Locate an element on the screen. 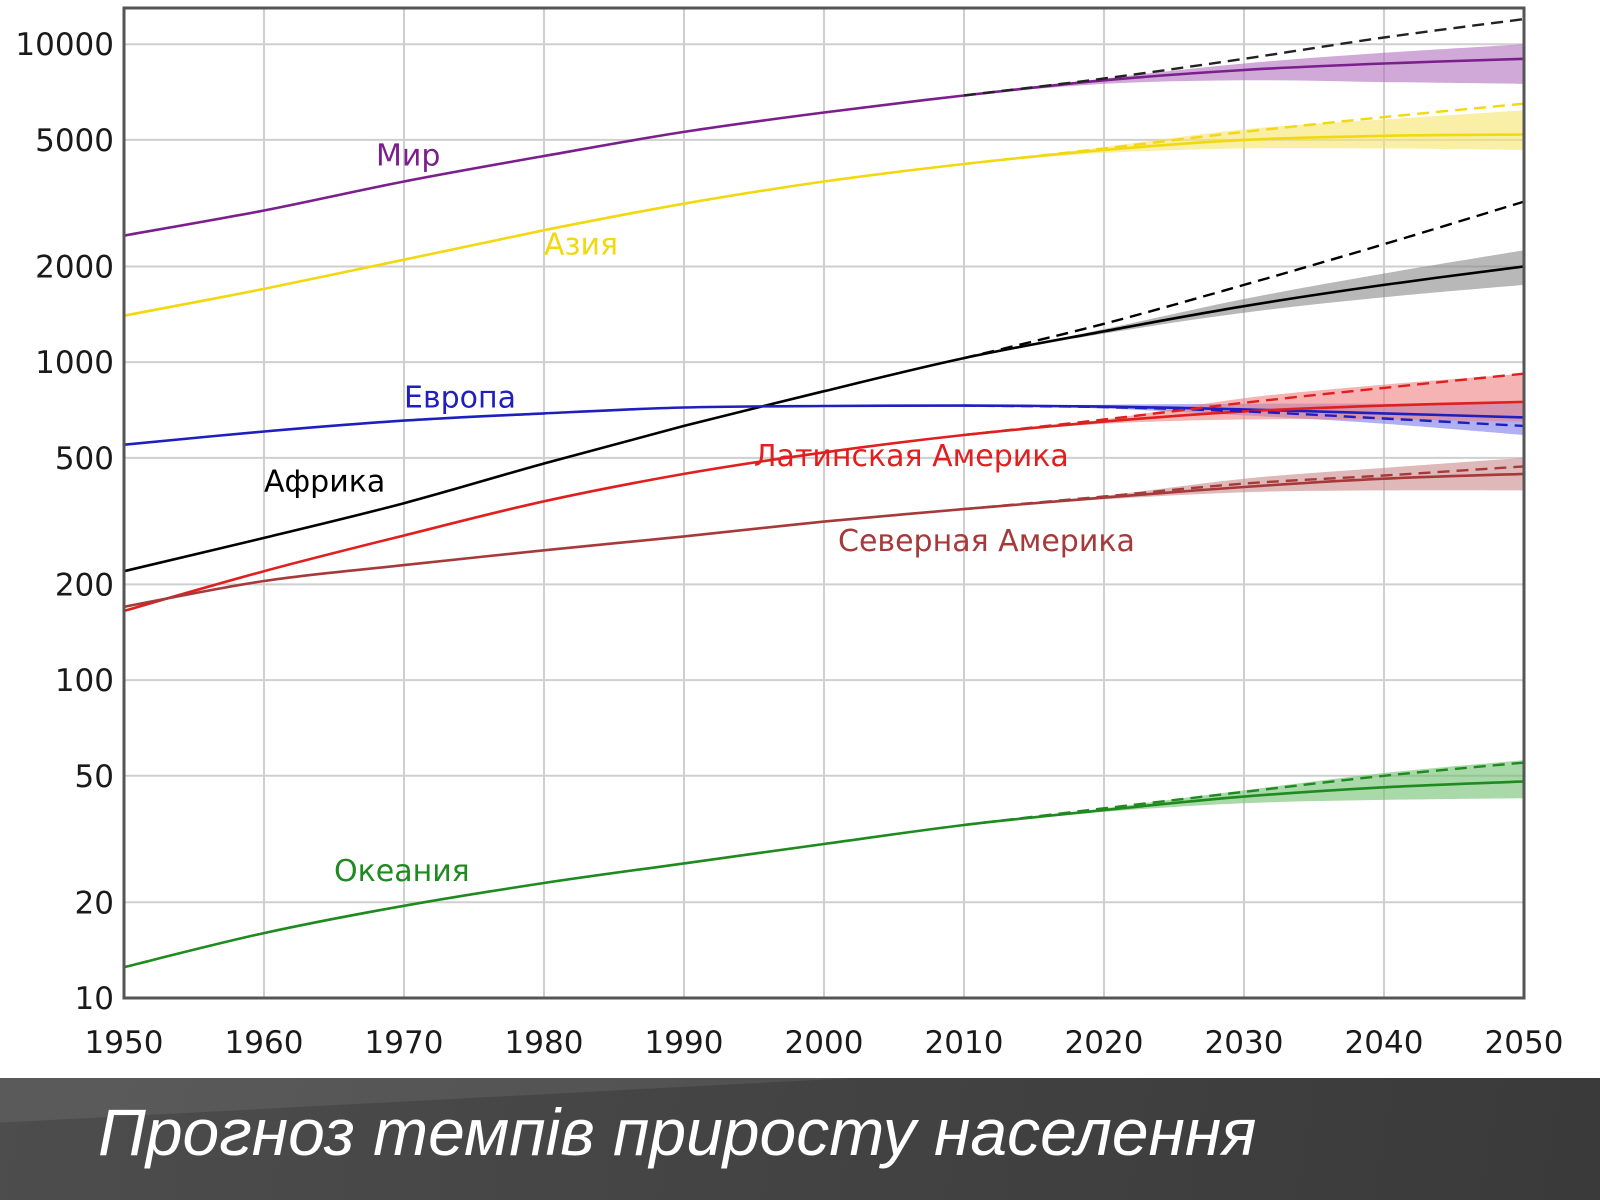 The height and width of the screenshot is (1200, 1600). label-африка: Африка is located at coordinates (324, 481).